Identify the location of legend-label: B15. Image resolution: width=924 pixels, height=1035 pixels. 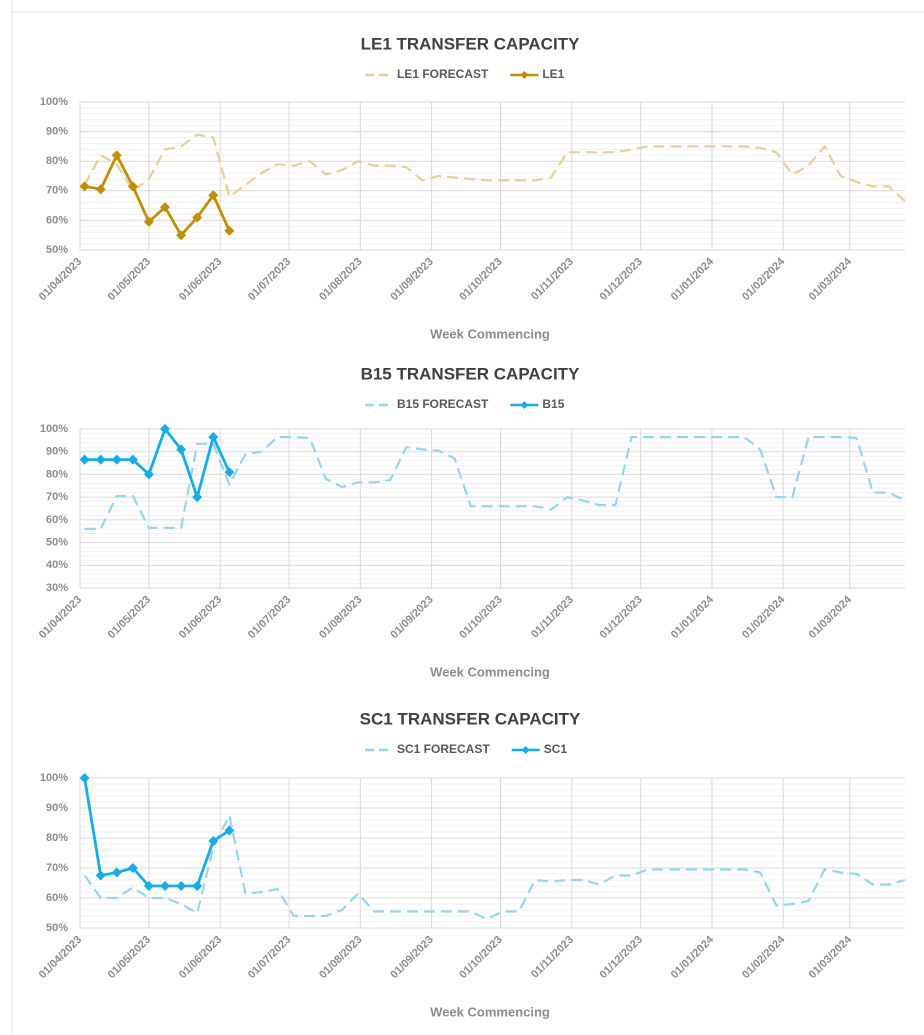
(553, 404).